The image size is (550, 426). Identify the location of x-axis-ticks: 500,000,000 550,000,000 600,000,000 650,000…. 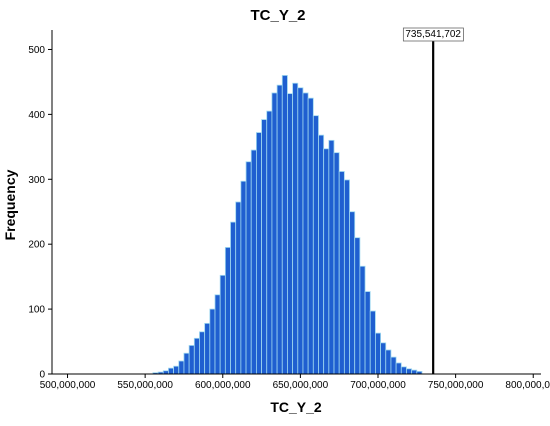
(295, 382).